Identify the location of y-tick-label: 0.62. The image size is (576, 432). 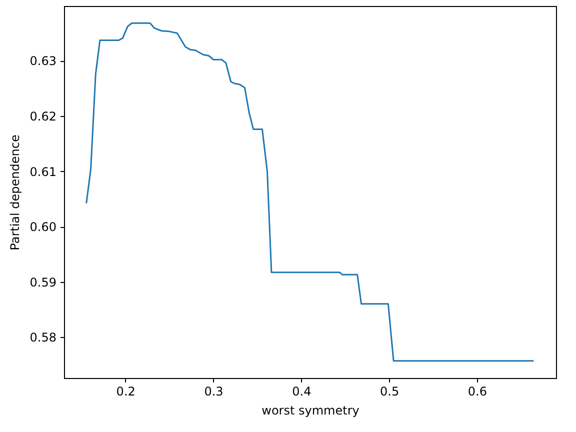
(43, 116).